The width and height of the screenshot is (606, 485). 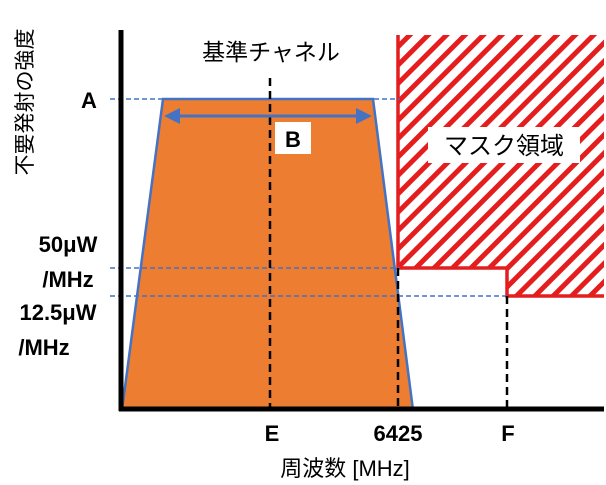 I want to click on bandwidth-arrow-right-head, so click(x=364, y=116).